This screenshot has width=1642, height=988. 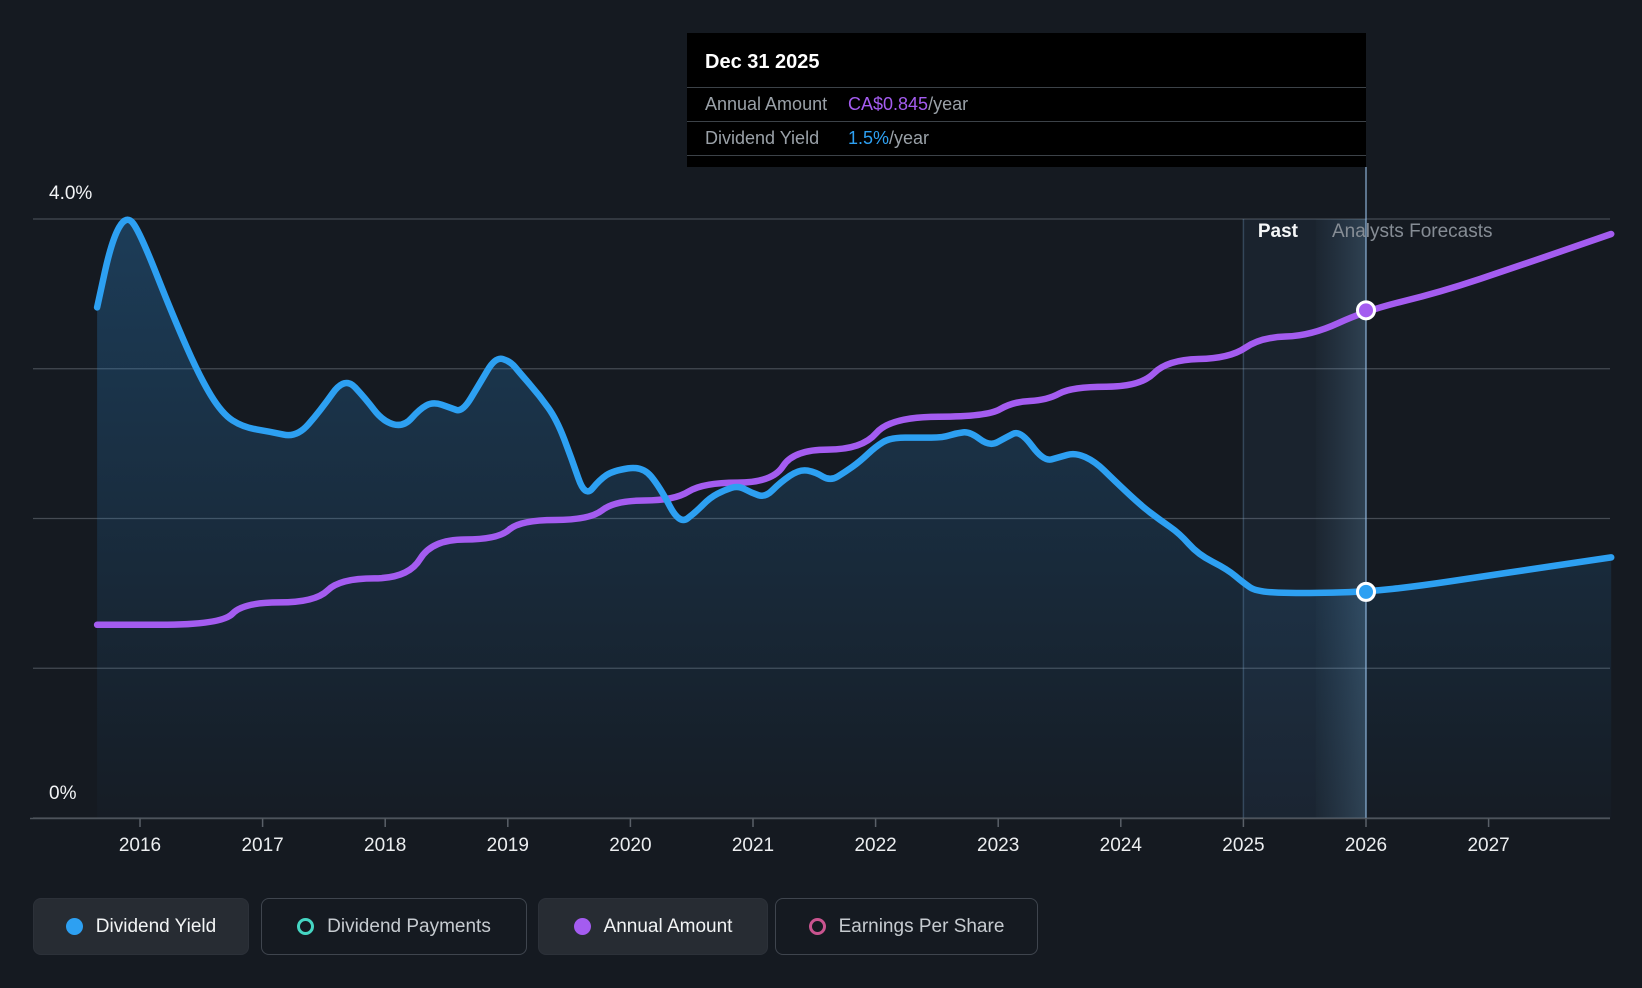 What do you see at coordinates (1412, 231) in the screenshot?
I see `analysts-forecasts-label: Analysts Forecasts` at bounding box center [1412, 231].